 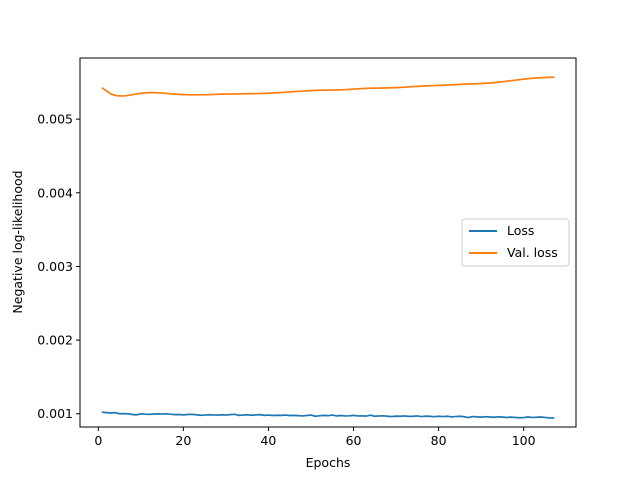 I want to click on series-line-loss, so click(x=328, y=415).